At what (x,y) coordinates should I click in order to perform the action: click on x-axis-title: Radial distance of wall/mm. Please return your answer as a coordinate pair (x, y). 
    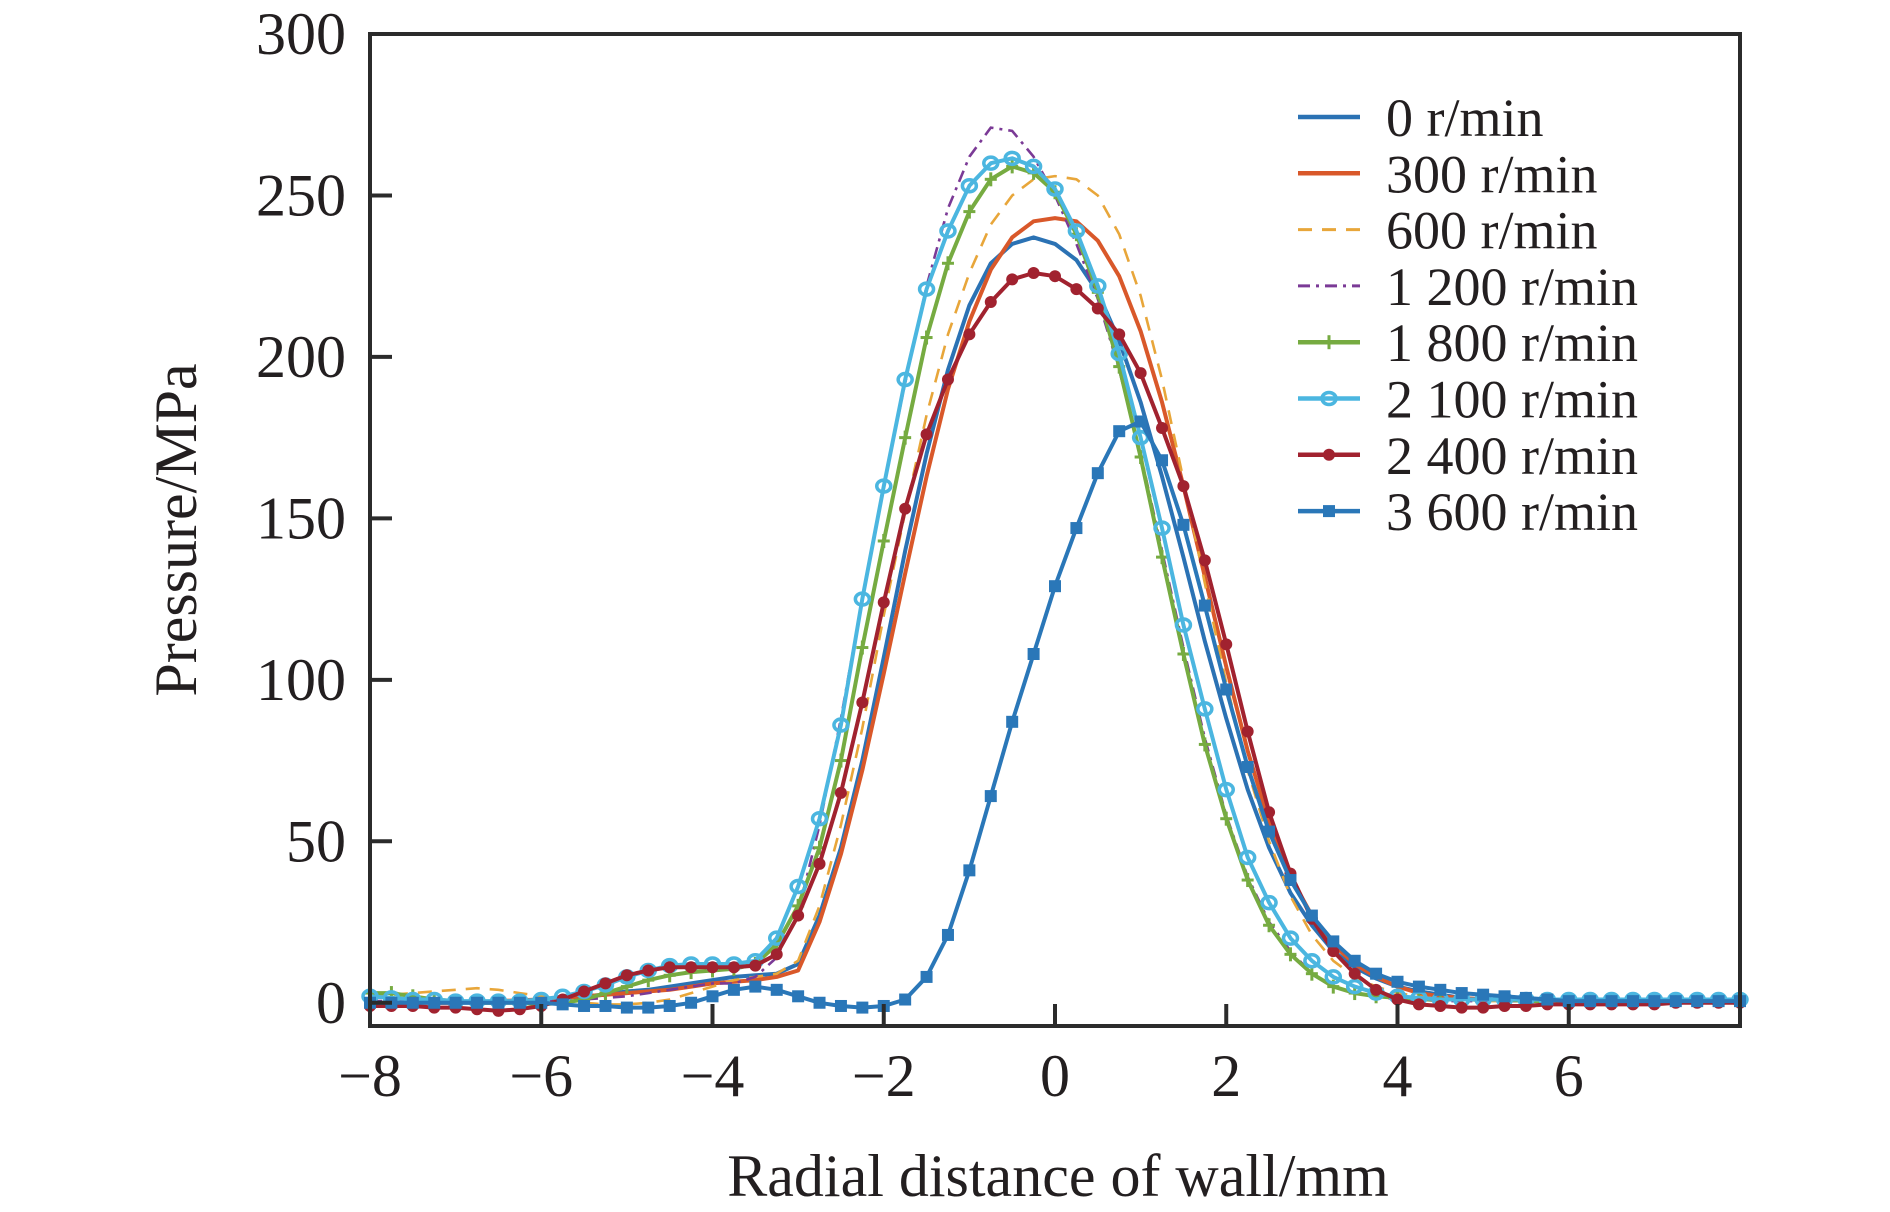
    Looking at the image, I should click on (1058, 1176).